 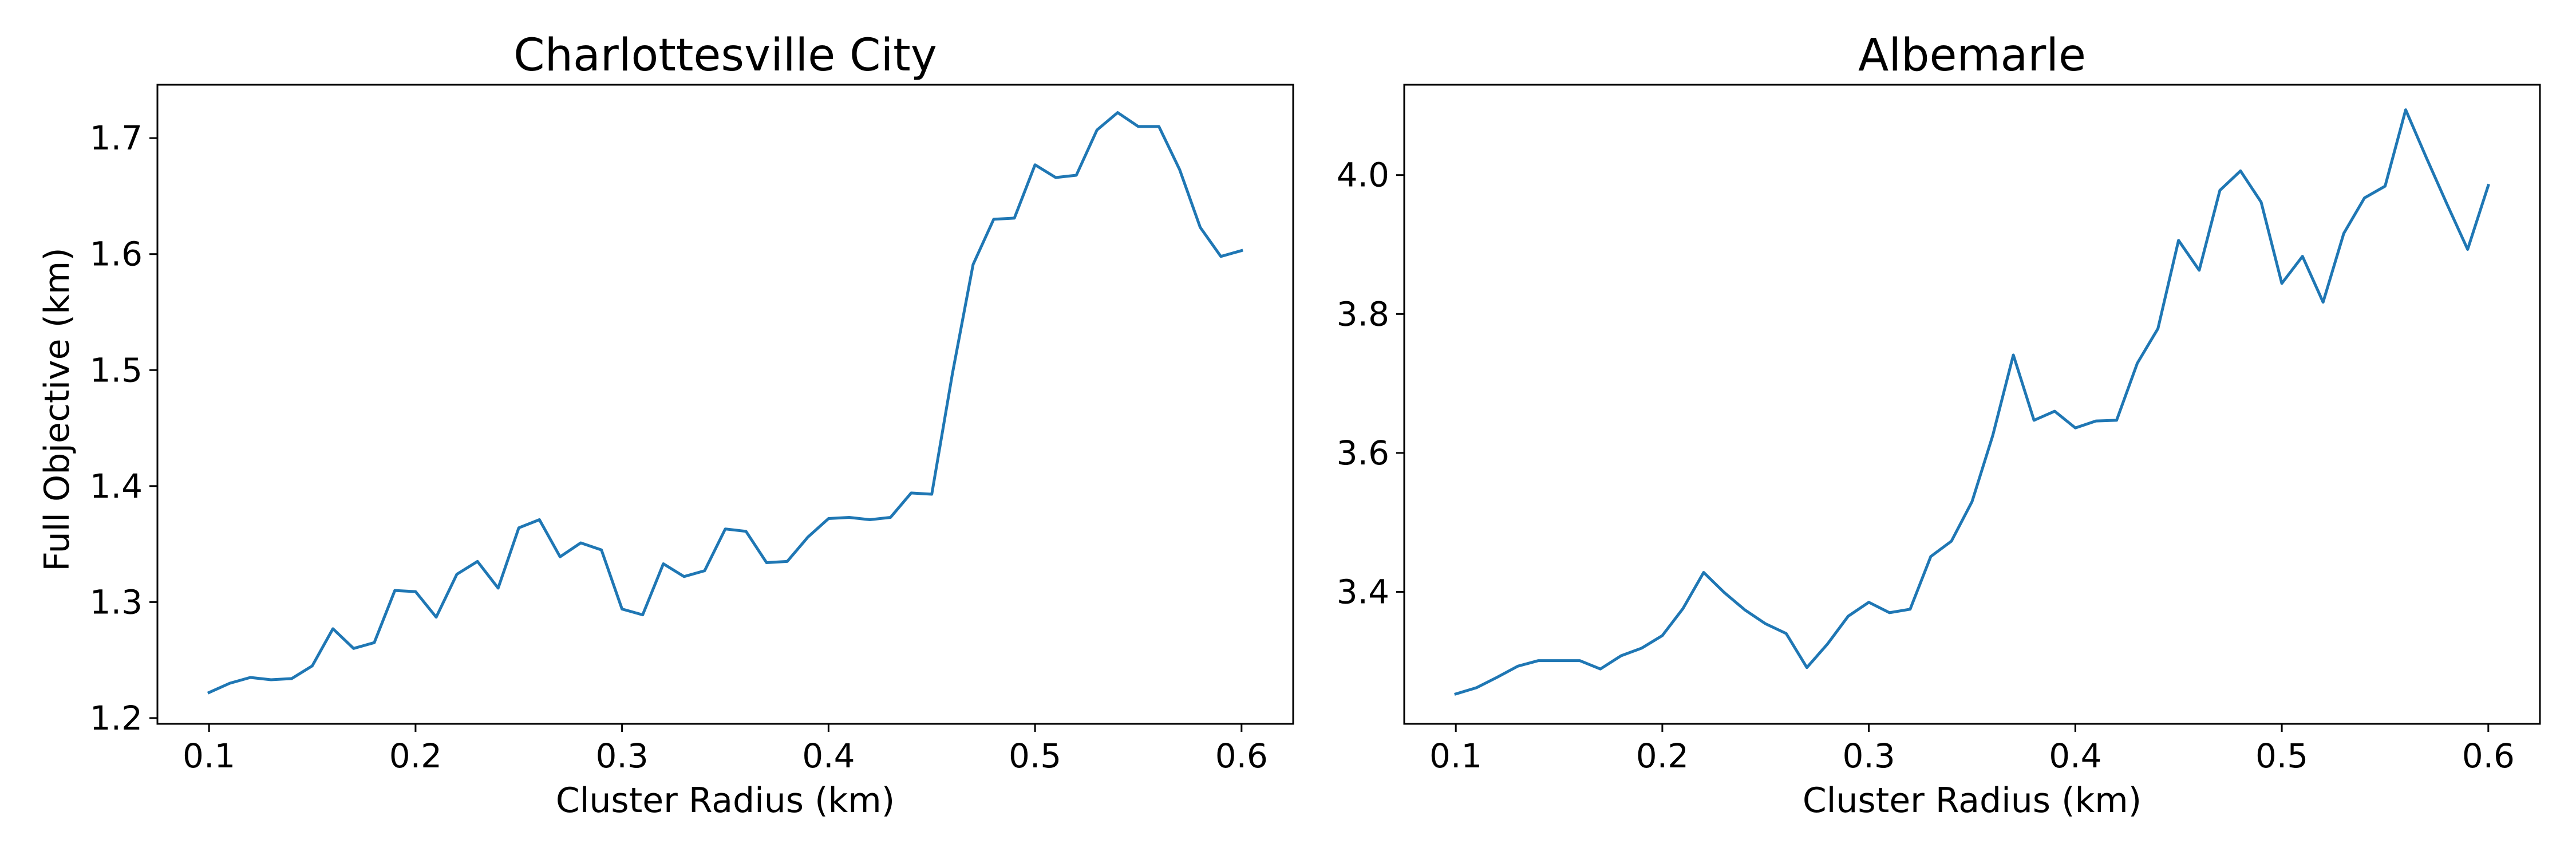 What do you see at coordinates (1363, 175) in the screenshot?
I see `chart-right-y-tick-label: 4.0` at bounding box center [1363, 175].